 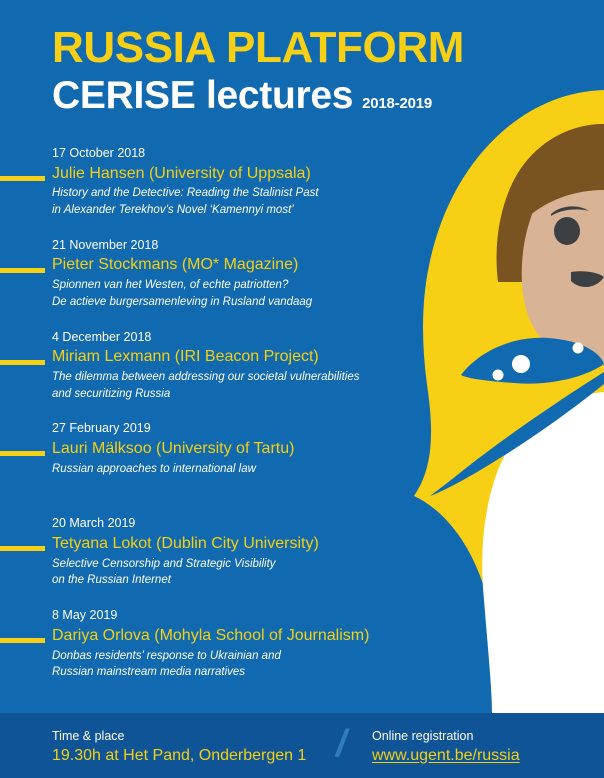 What do you see at coordinates (570, 211) in the screenshot?
I see `doll-eyebrow` at bounding box center [570, 211].